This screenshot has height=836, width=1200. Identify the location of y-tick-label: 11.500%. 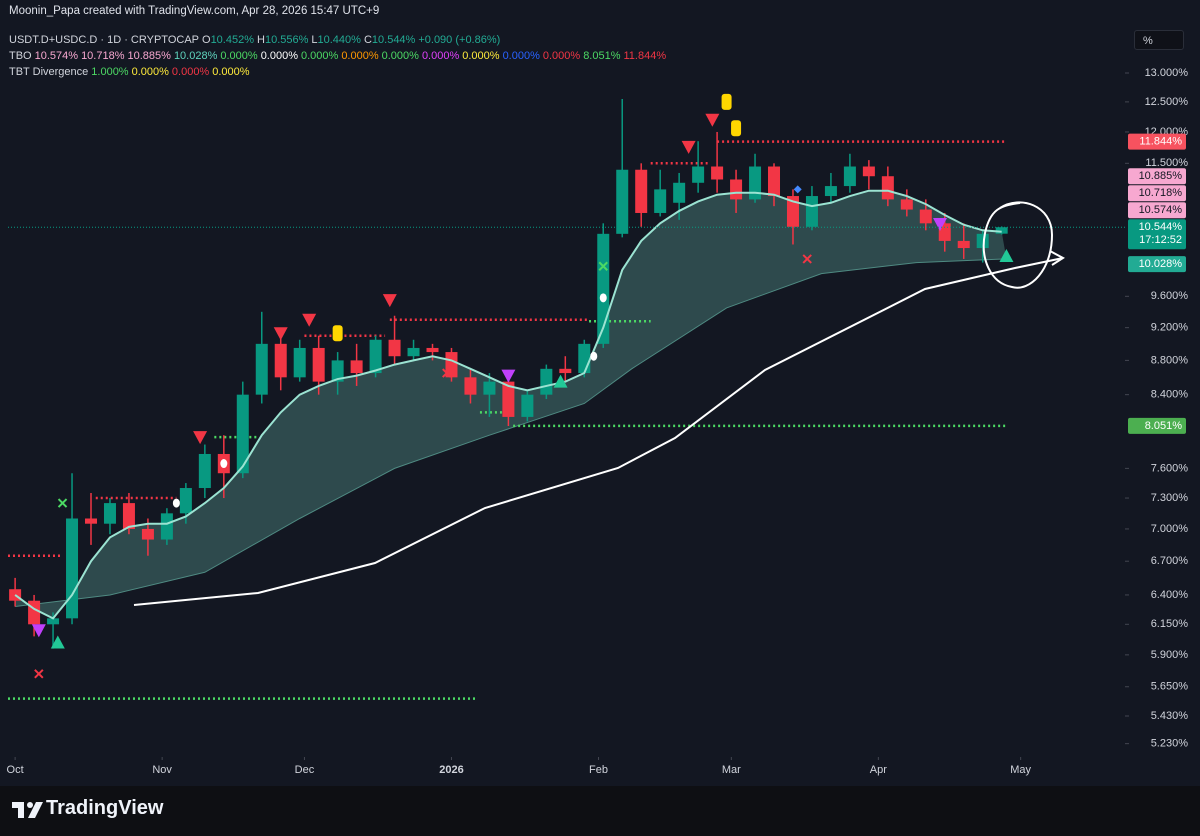
(1166, 163).